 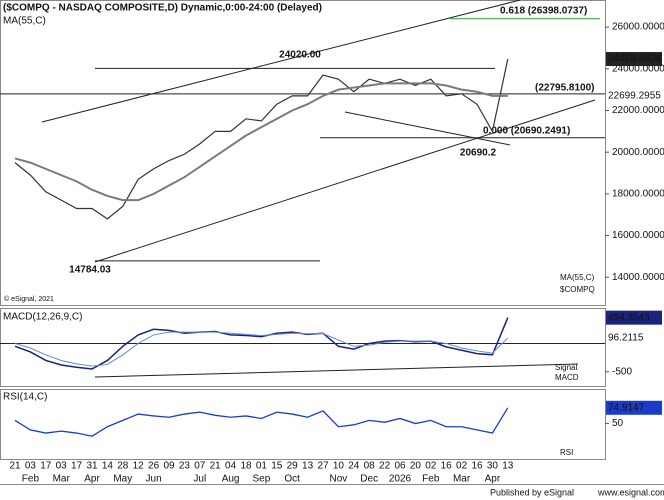 I want to click on annotation: (22795.8100), so click(x=565, y=88).